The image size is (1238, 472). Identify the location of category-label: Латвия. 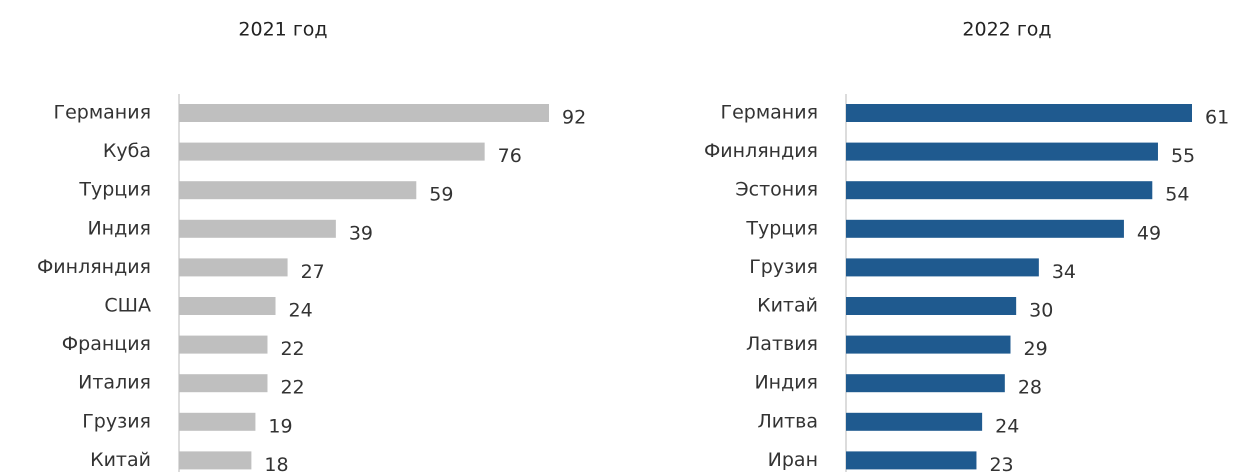
(782, 344).